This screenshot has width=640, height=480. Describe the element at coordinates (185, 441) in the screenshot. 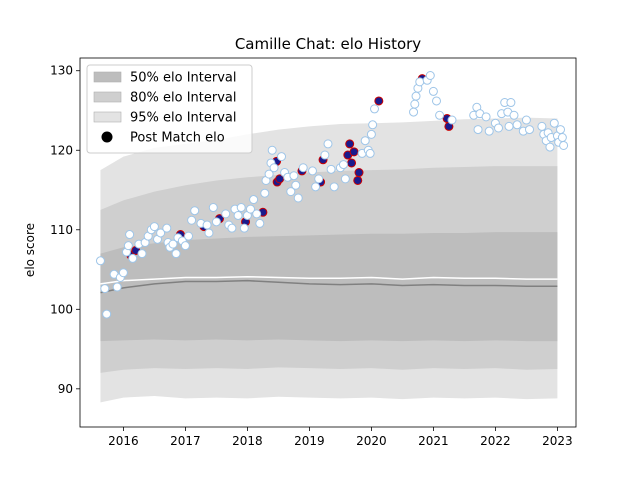

I see `x-tick-label: 2017` at that location.